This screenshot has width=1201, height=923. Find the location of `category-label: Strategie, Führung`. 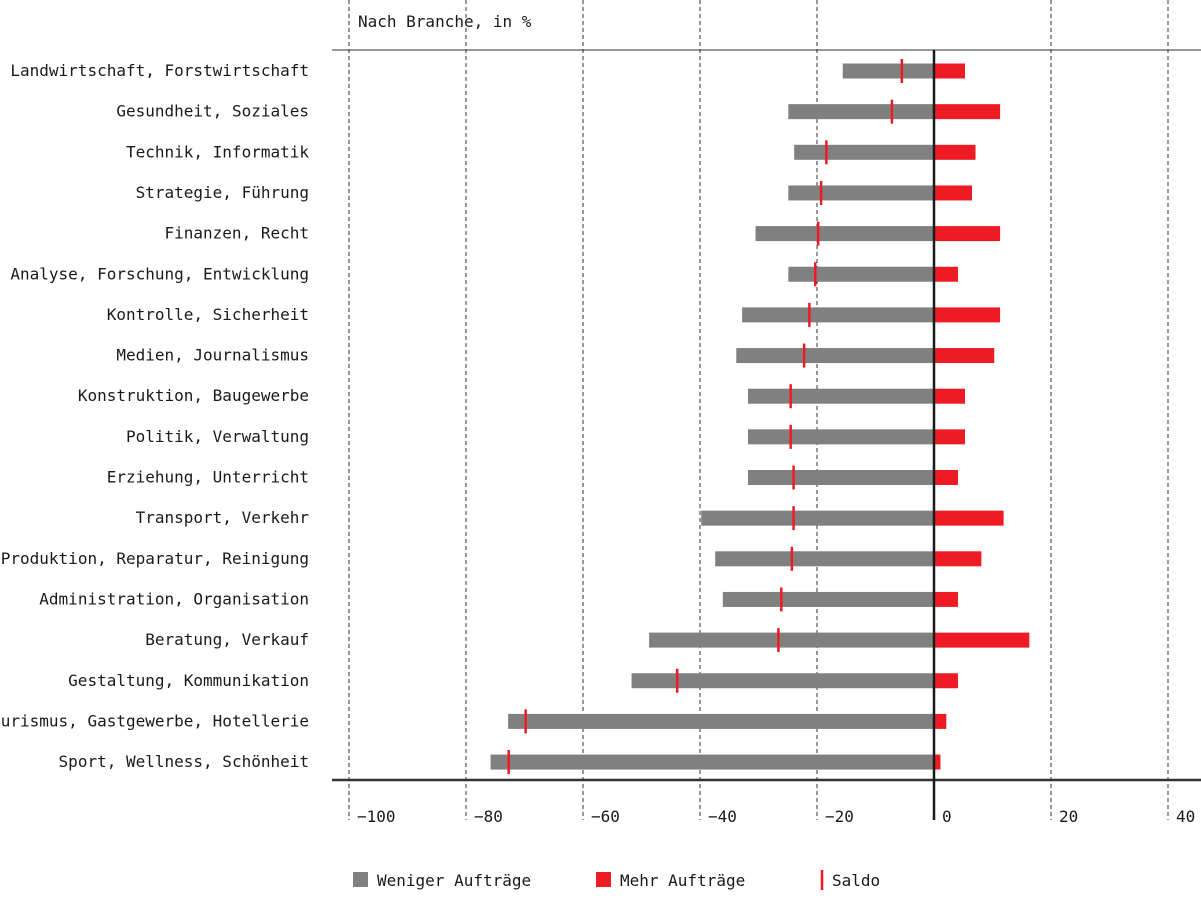

category-label: Strategie, Führung is located at coordinates (222, 192).